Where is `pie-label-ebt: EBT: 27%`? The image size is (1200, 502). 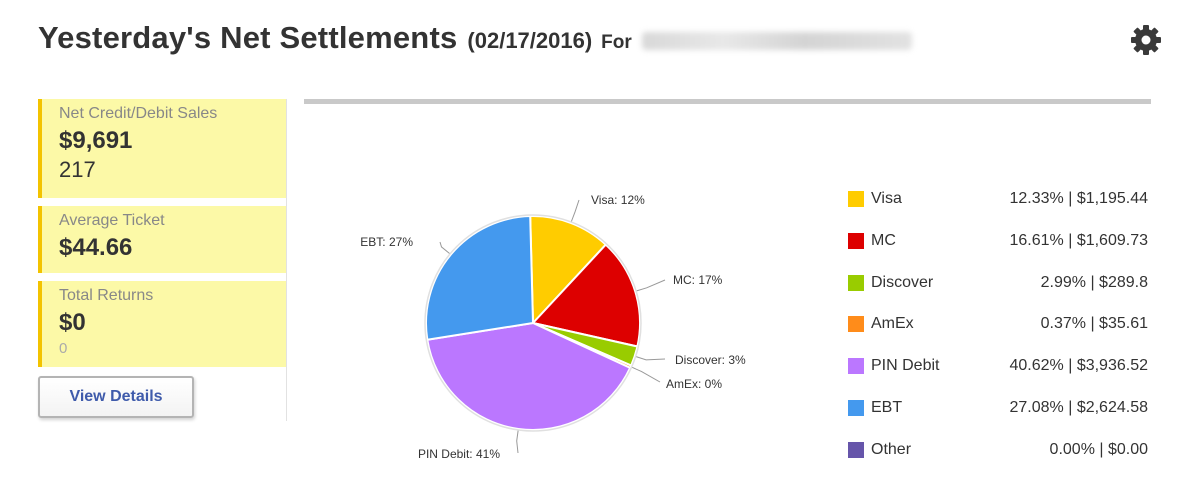 pie-label-ebt: EBT: 27% is located at coordinates (386, 242).